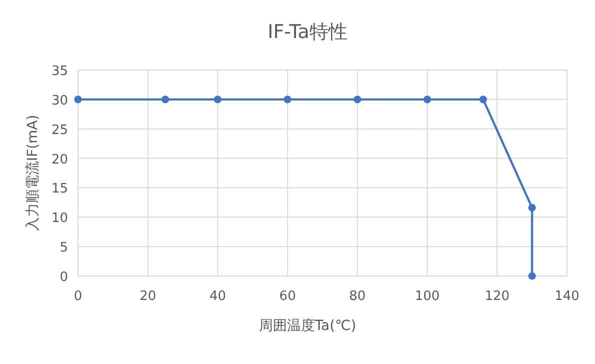 The image size is (595, 364). What do you see at coordinates (59, 130) in the screenshot?
I see `y-tick-label: 25` at bounding box center [59, 130].